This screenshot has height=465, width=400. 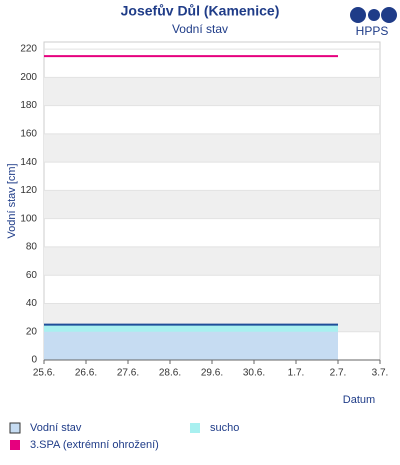 I want to click on y-tick-label: 220, so click(x=28, y=49).